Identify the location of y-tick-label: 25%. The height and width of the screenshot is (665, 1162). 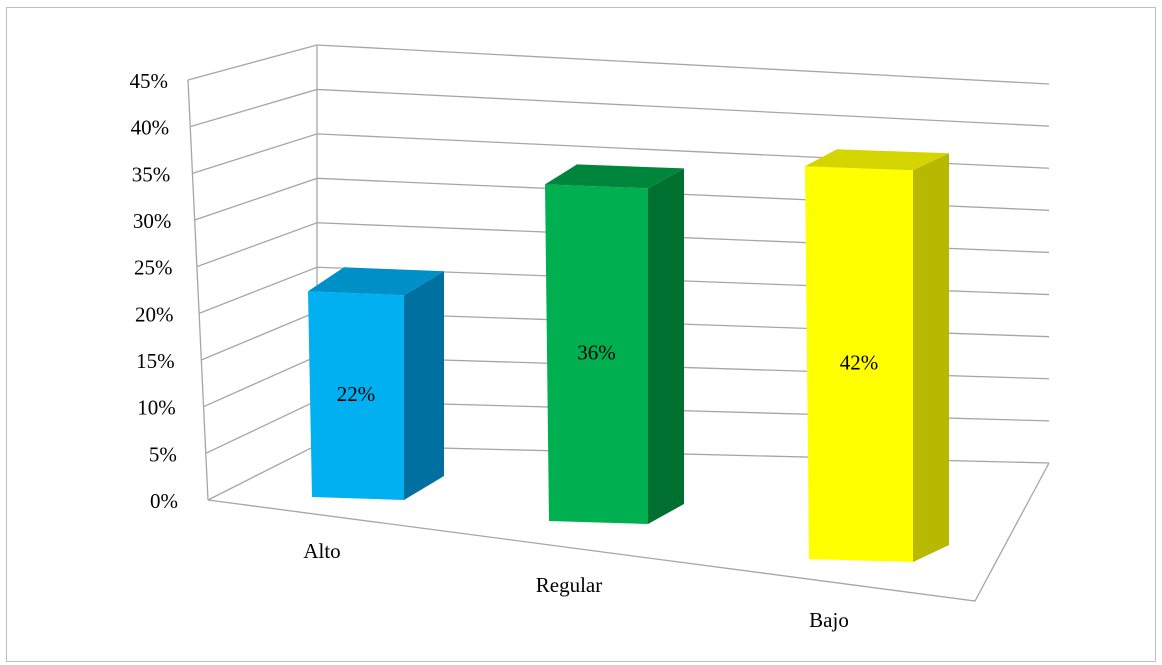
(153, 268).